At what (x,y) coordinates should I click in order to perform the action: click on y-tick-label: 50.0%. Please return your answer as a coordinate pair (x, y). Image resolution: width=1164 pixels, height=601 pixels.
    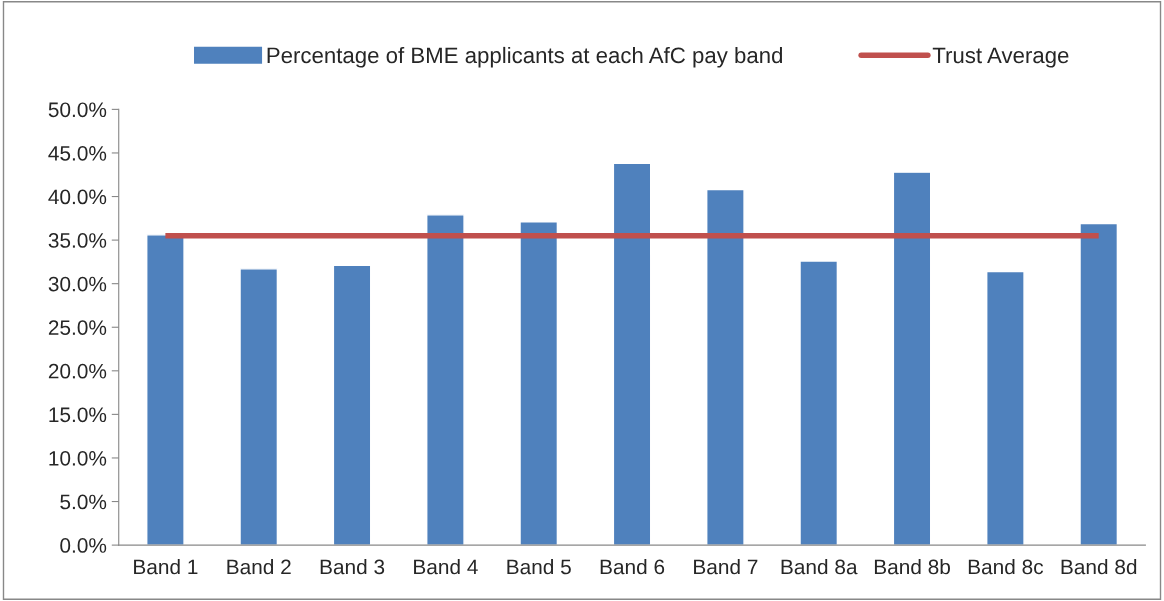
    Looking at the image, I should click on (77, 110).